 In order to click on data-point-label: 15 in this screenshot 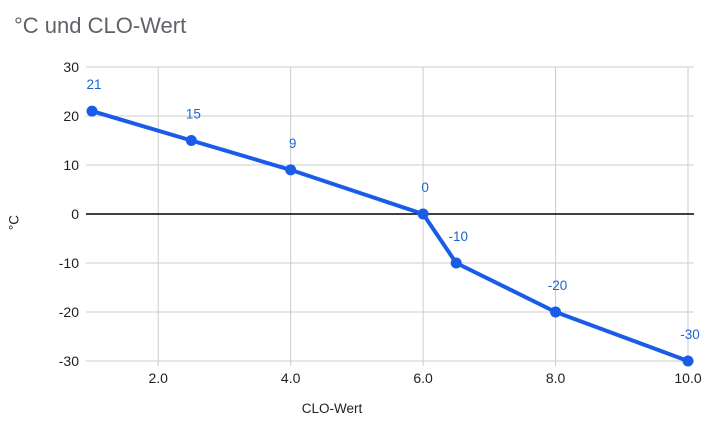, I will do `click(193, 114)`.